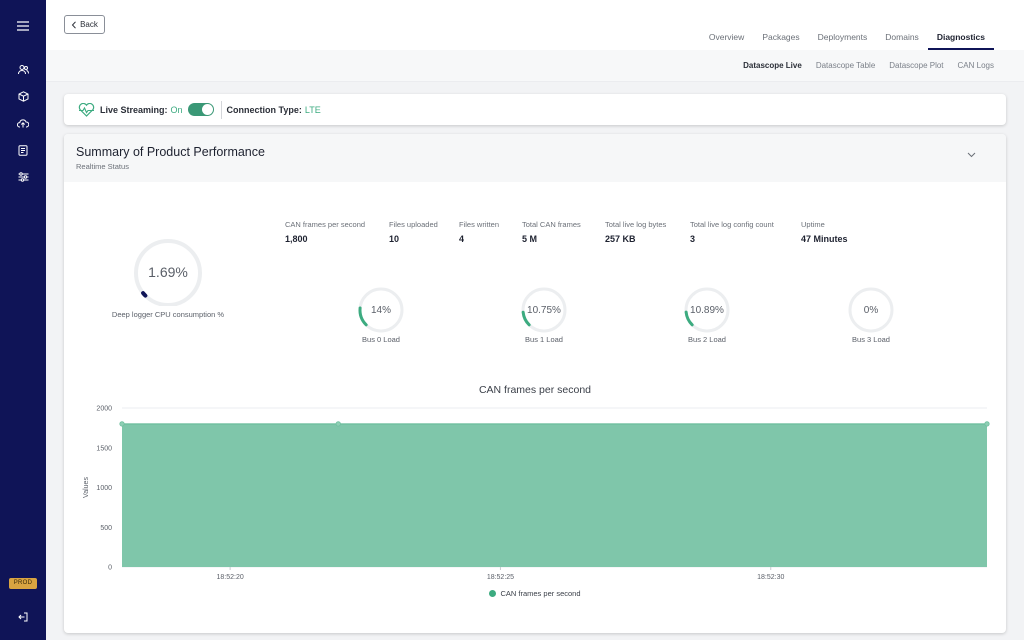 The image size is (1024, 640). I want to click on cpu-gauge: 1.69% Deep logger CPU consumption %, so click(169, 281).